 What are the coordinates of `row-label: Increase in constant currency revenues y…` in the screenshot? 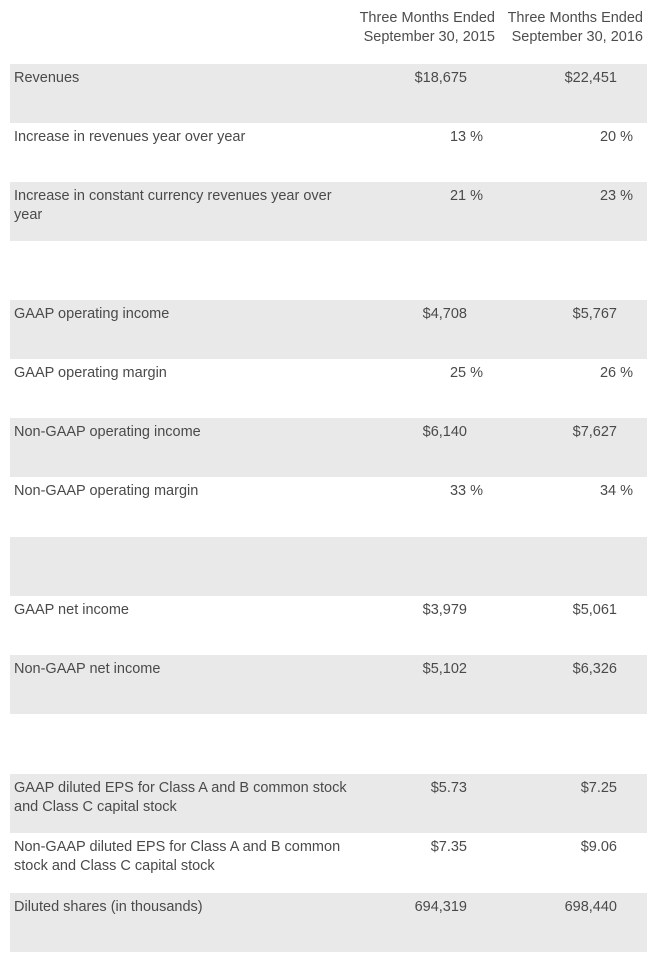 It's located at (173, 205).